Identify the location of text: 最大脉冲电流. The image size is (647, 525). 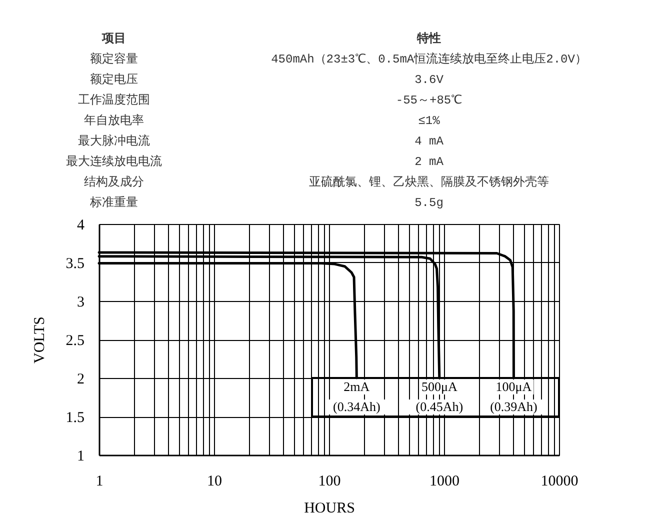
(114, 141).